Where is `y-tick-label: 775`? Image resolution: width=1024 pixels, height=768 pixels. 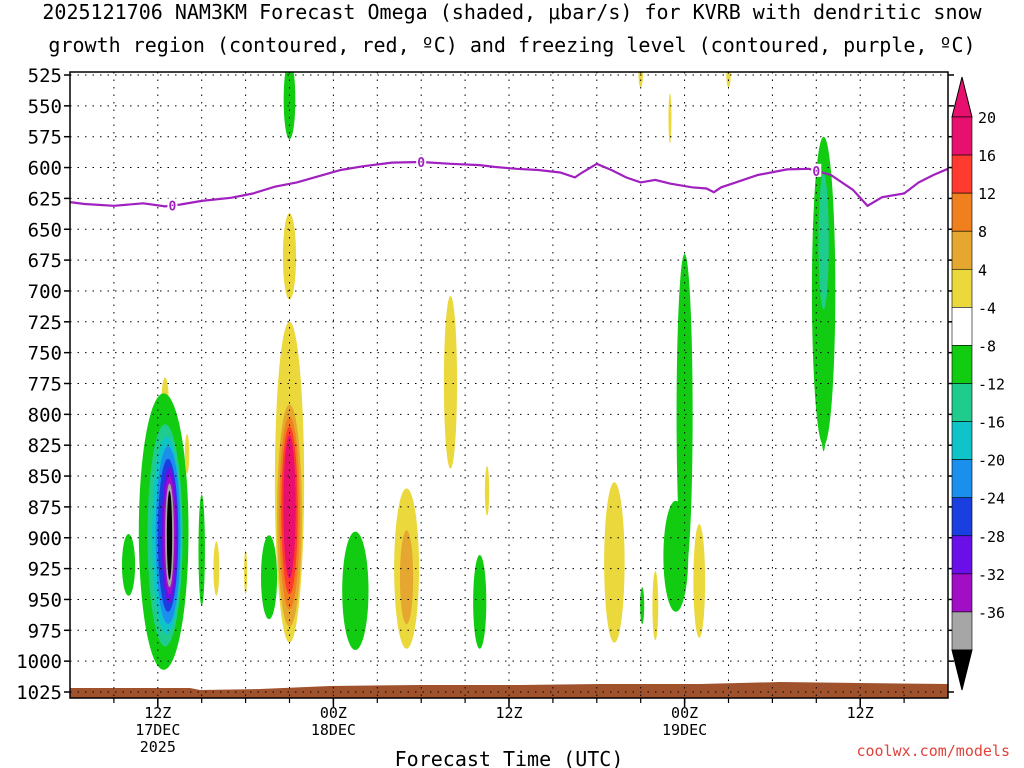 y-tick-label: 775 is located at coordinates (45, 385).